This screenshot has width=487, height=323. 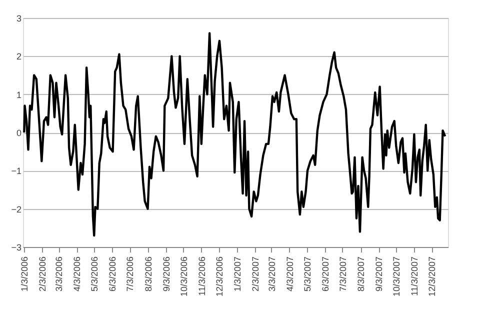 What do you see at coordinates (19, 57) in the screenshot?
I see `y-tick-label: 2` at bounding box center [19, 57].